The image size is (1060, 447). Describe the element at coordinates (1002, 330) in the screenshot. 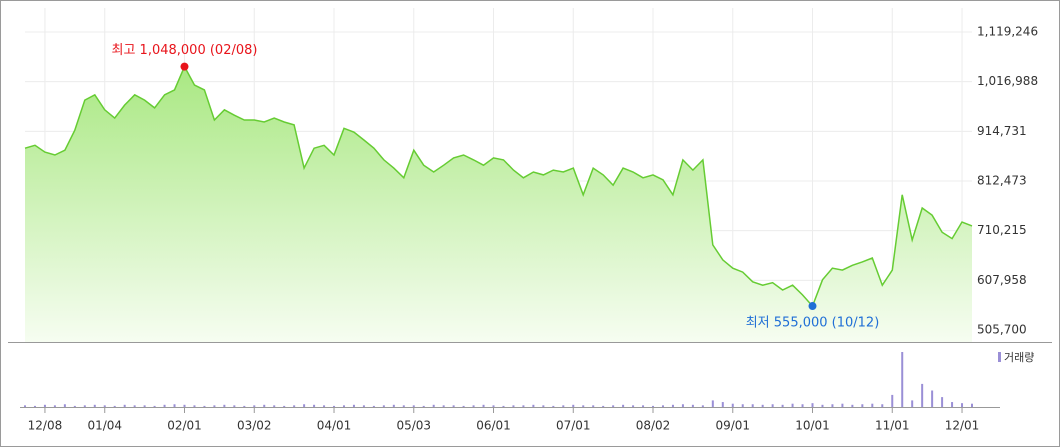

I see `y-tick-label: 505,700` at that location.